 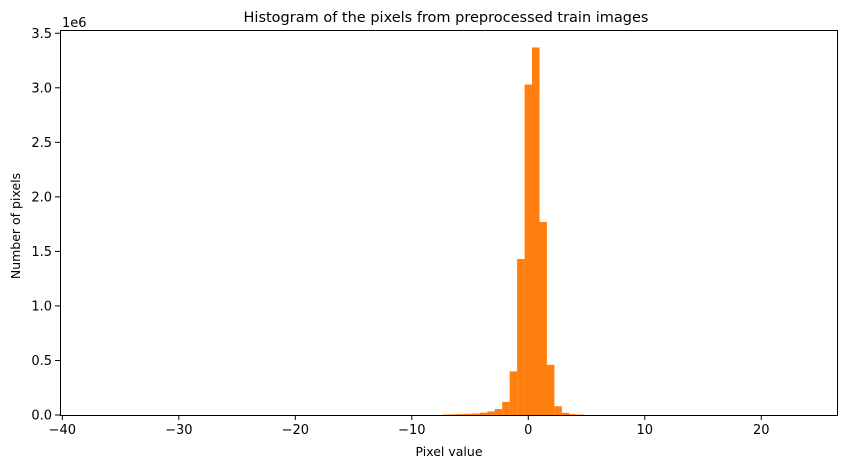 I want to click on x-axis-label: Pixel value, so click(x=448, y=451).